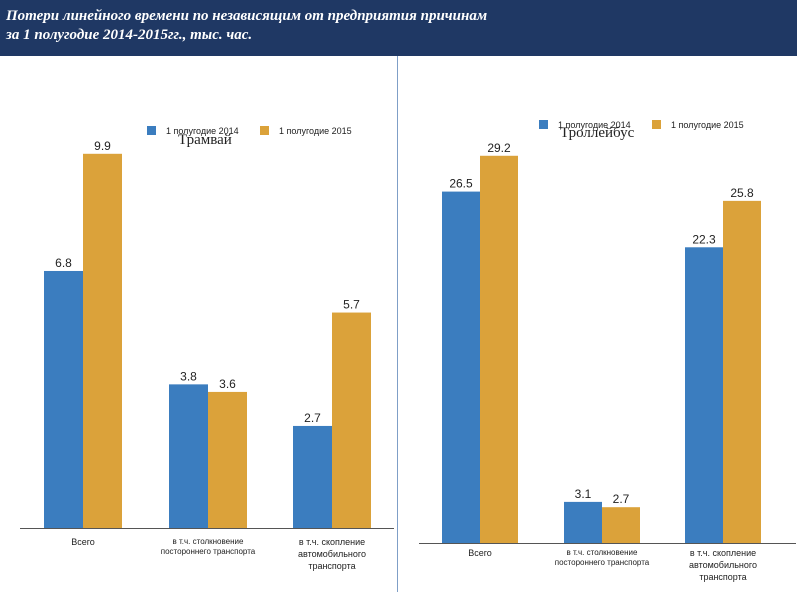 The image size is (797, 592). What do you see at coordinates (723, 565) in the screenshot?
I see `trolleybus-category-label-congestion: в т.ч. скопление автомобильного транспорта` at bounding box center [723, 565].